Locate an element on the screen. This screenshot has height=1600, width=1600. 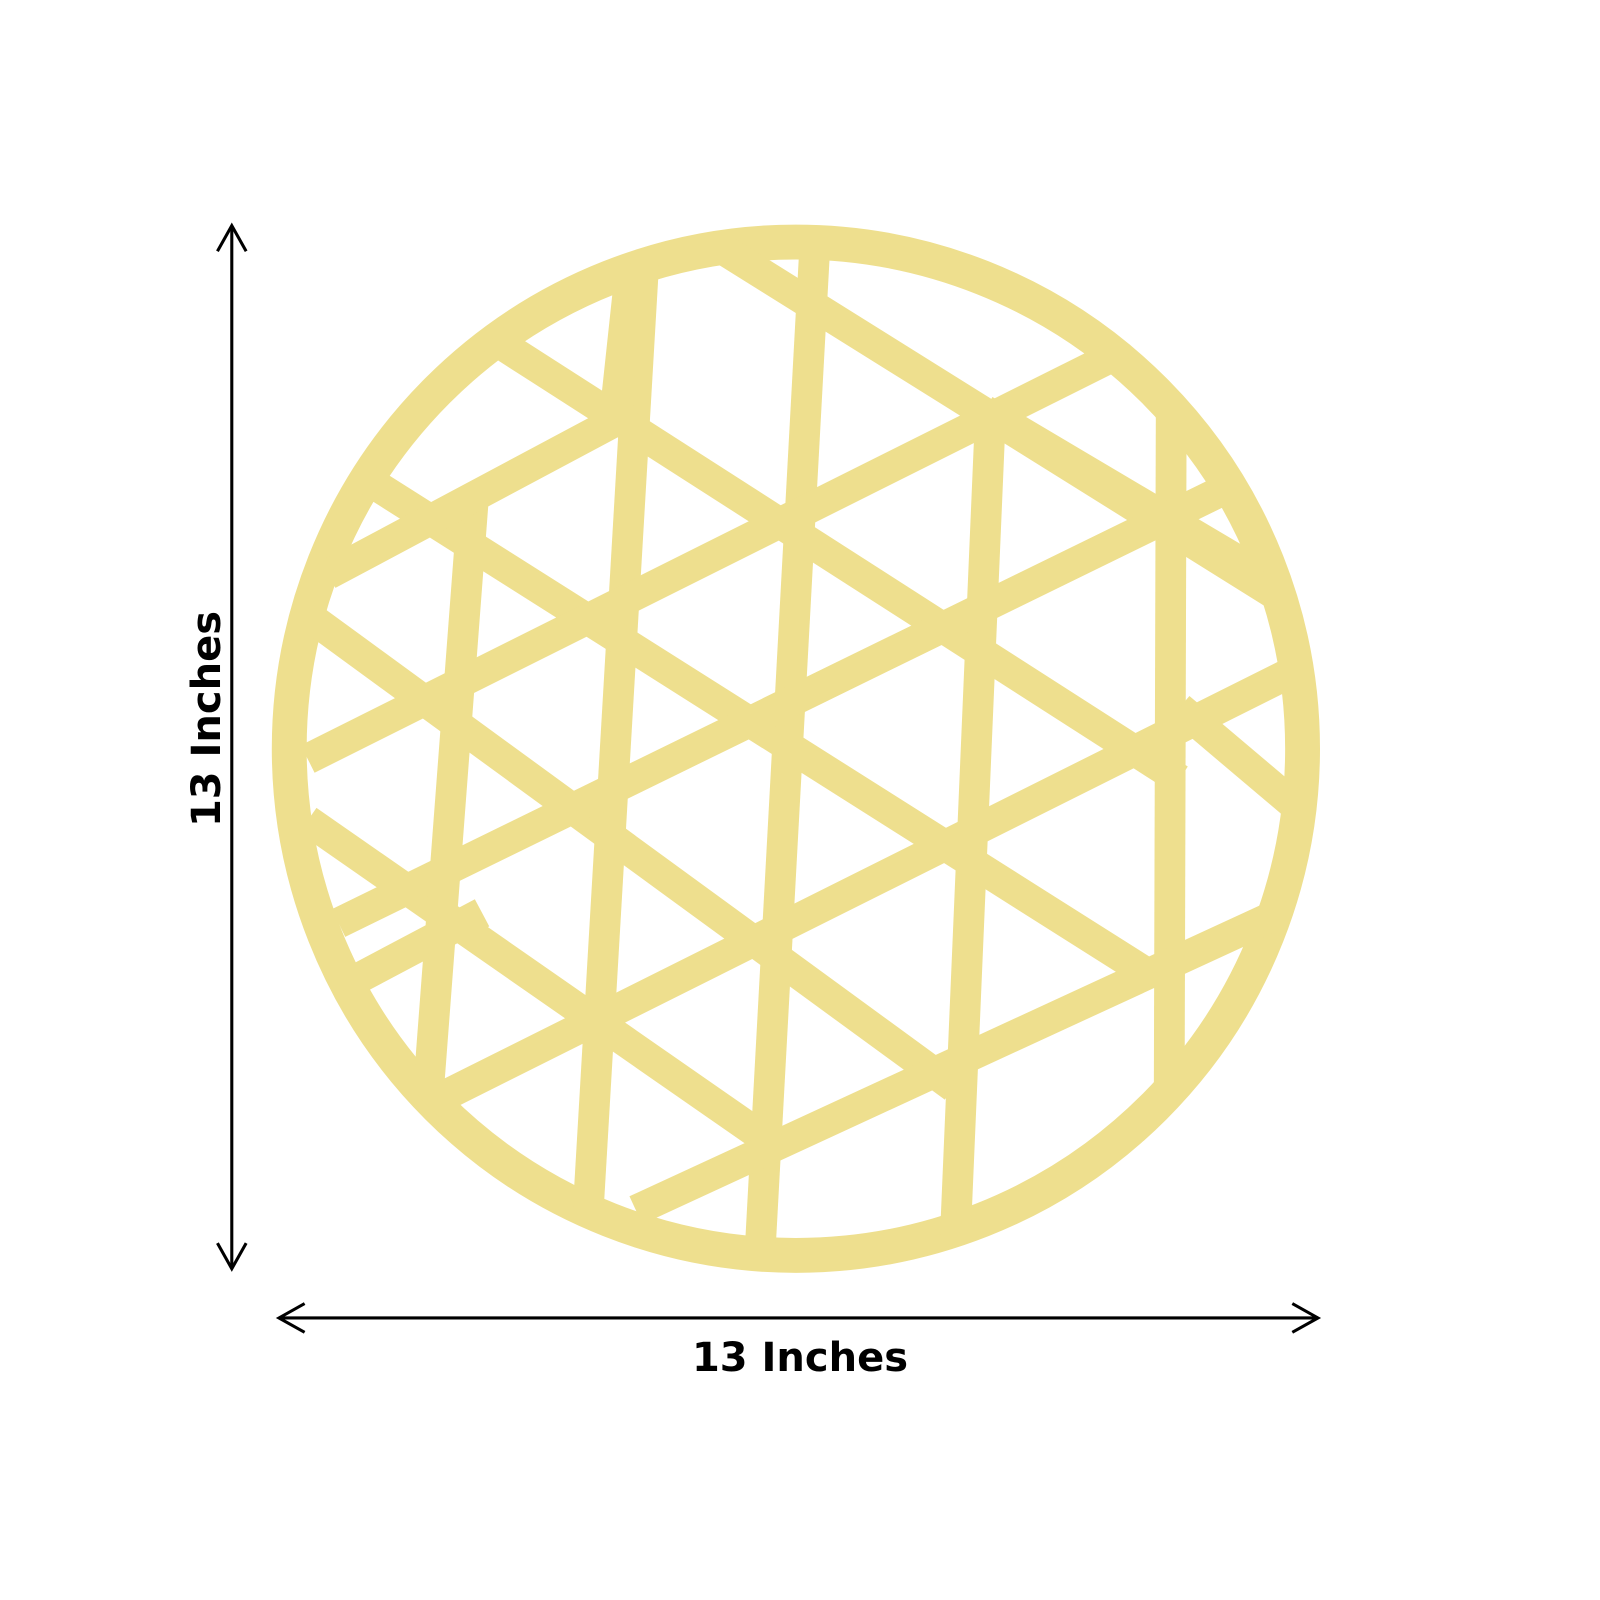
height-arrow is located at coordinates (232, 747).